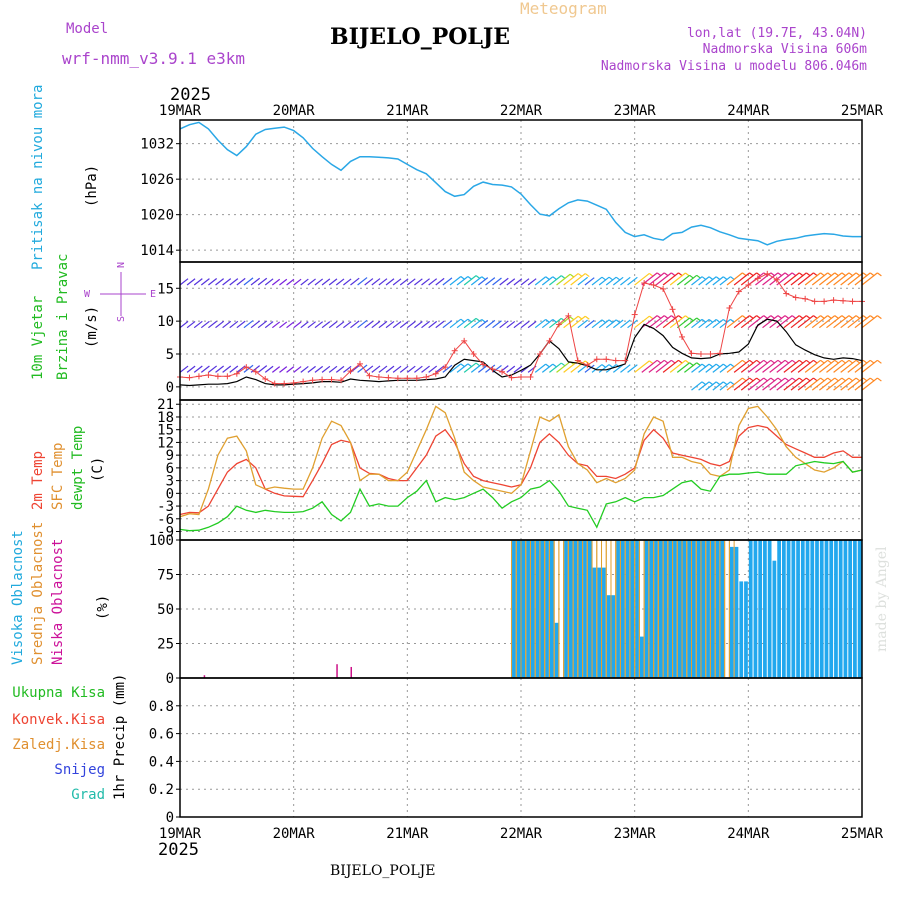 This screenshot has width=900, height=904. What do you see at coordinates (87, 29) in the screenshot?
I see `model-label: Model` at bounding box center [87, 29].